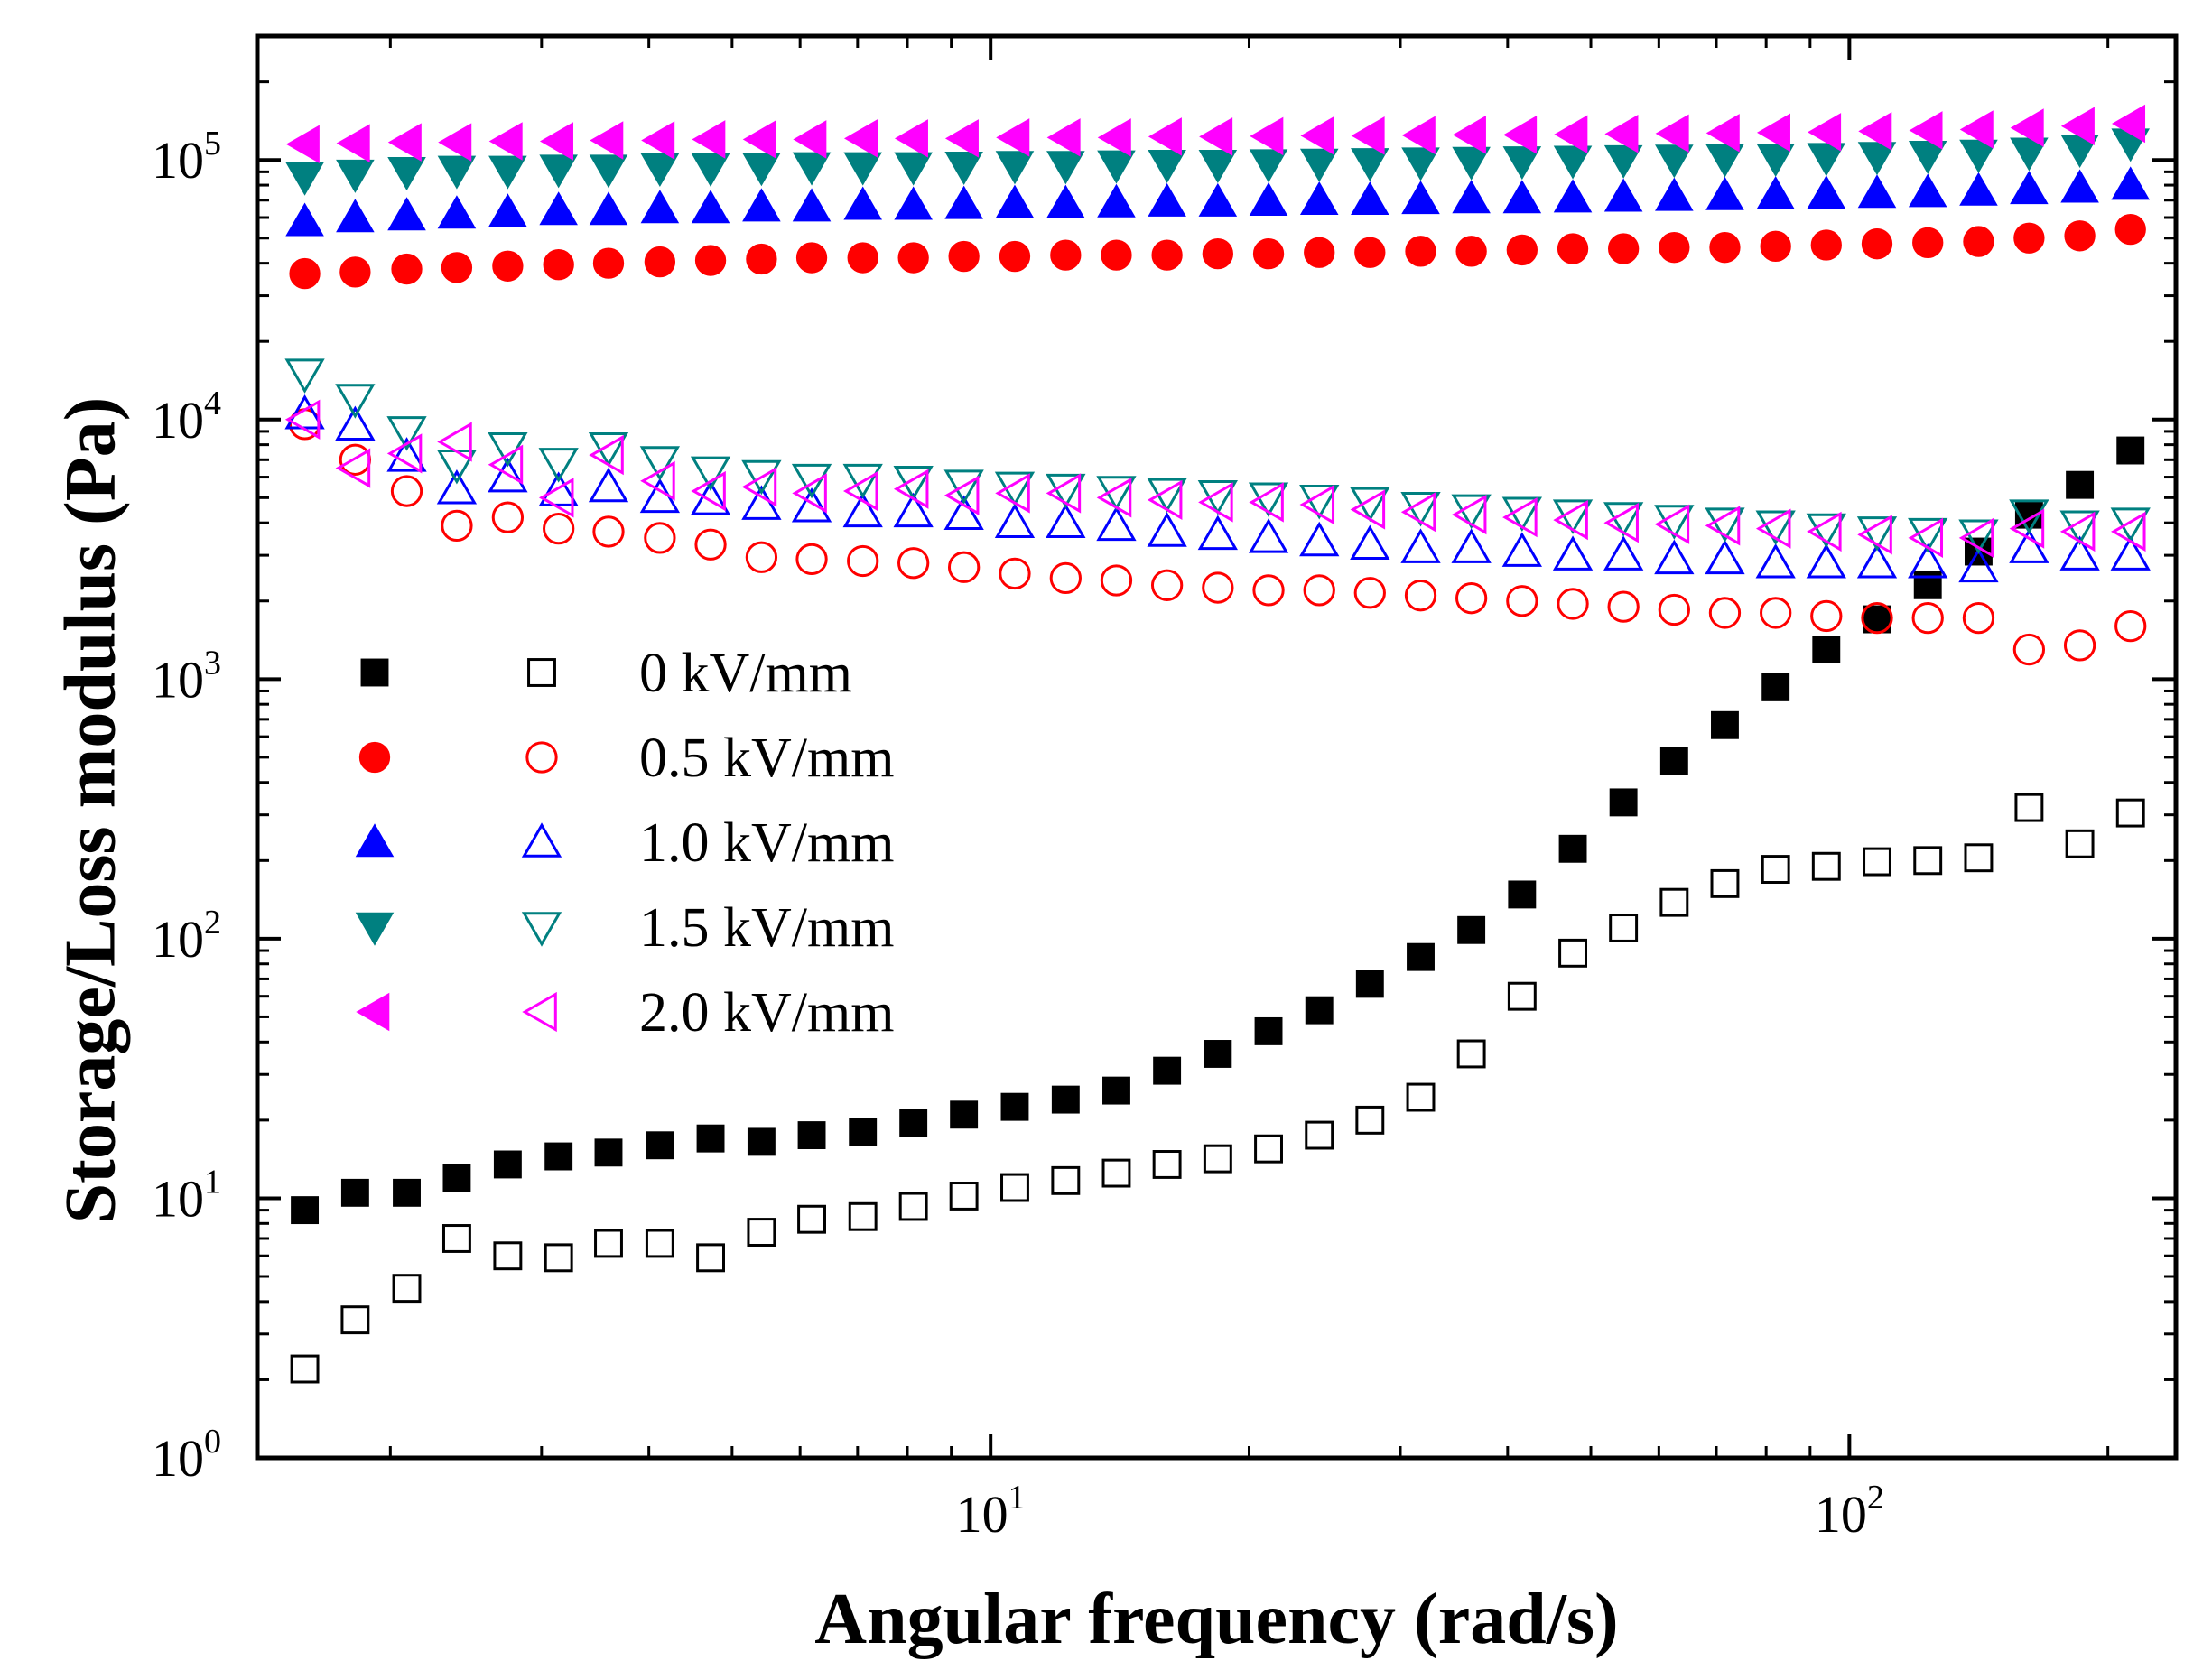 The width and height of the screenshot is (2212, 1670). Describe the element at coordinates (90, 810) in the screenshot. I see `y-axis-title: Storage/Loss modulus (Pa)` at that location.